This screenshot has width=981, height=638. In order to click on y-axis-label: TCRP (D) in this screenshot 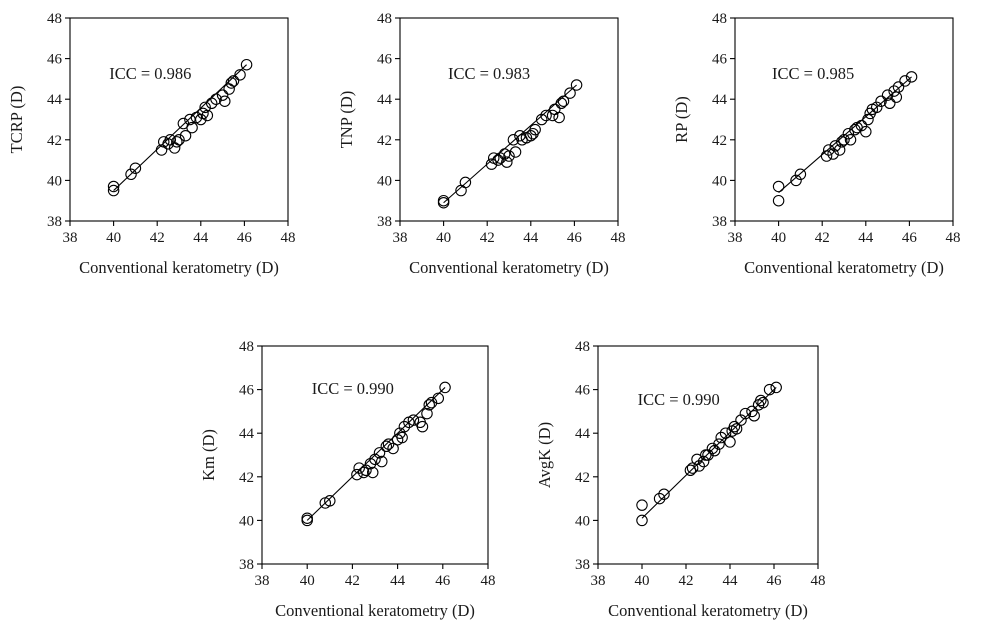, I will do `click(16, 120)`.